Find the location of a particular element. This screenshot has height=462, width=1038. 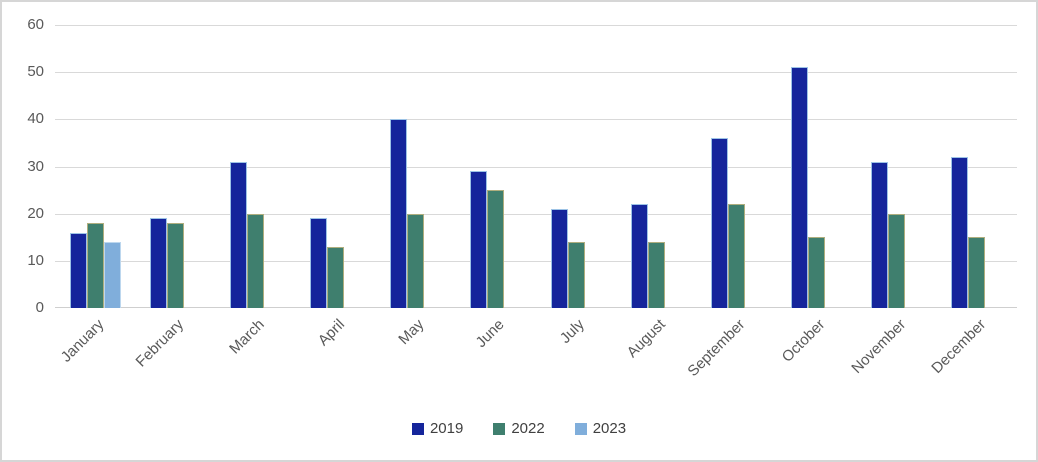

bar-2022-july is located at coordinates (576, 274).